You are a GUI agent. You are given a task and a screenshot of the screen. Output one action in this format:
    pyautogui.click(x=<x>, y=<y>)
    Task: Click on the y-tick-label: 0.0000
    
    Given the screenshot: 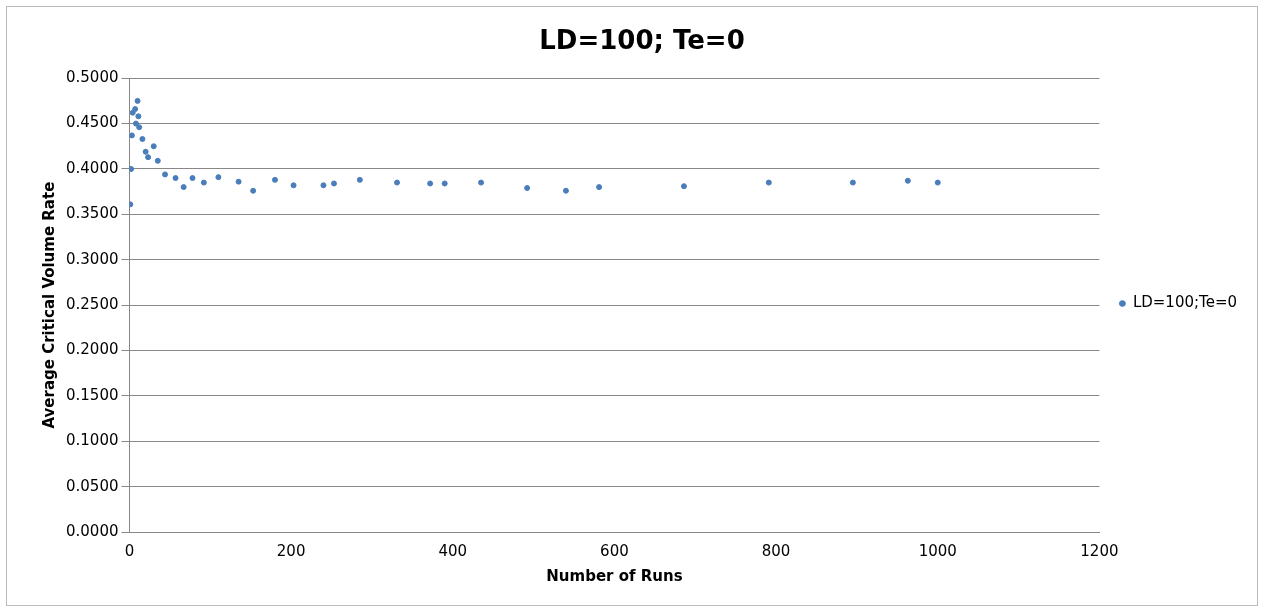 What is the action you would take?
    pyautogui.click(x=92, y=530)
    